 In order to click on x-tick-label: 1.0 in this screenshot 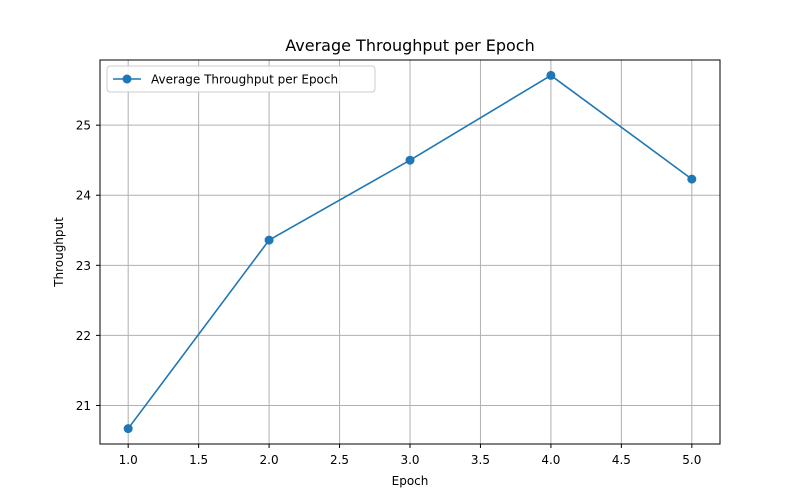, I will do `click(128, 460)`.